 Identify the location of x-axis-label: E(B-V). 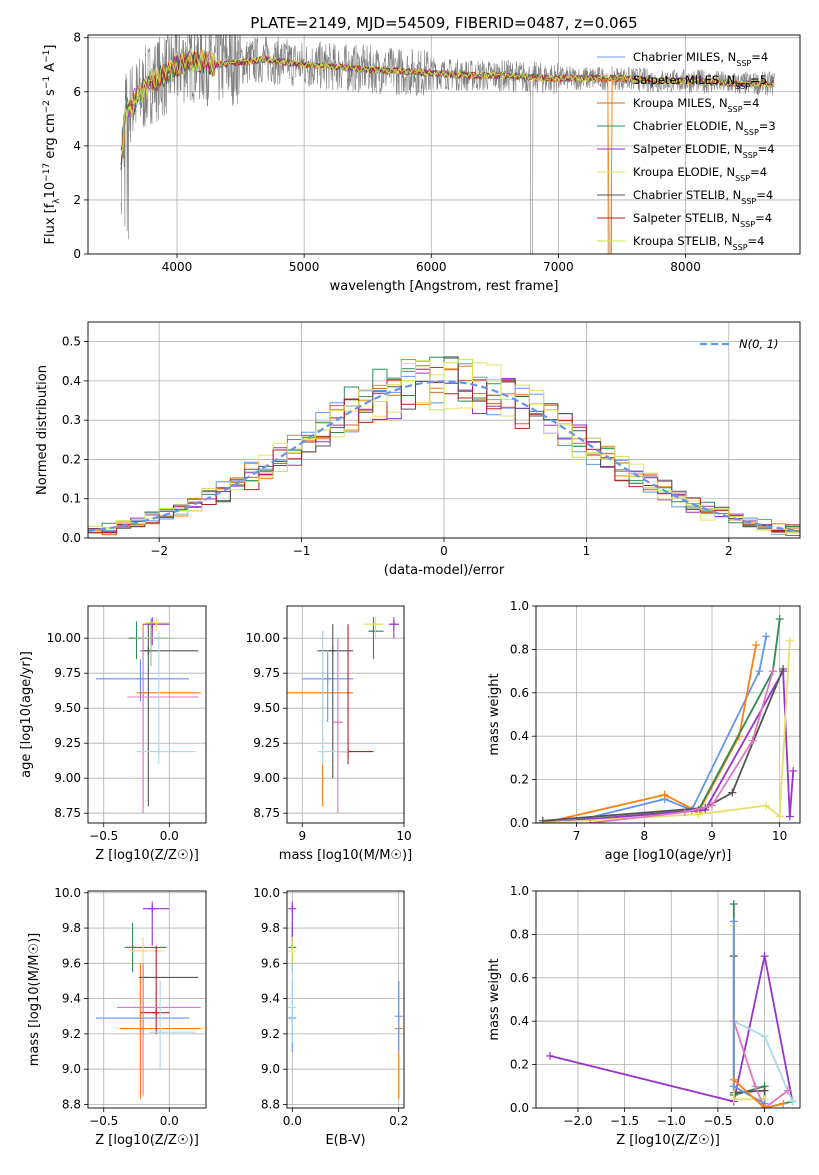
(345, 1140).